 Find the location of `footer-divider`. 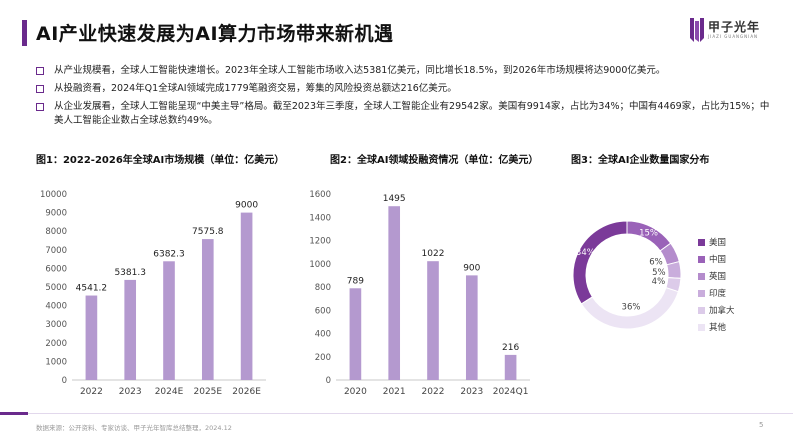

footer-divider is located at coordinates (396, 413).